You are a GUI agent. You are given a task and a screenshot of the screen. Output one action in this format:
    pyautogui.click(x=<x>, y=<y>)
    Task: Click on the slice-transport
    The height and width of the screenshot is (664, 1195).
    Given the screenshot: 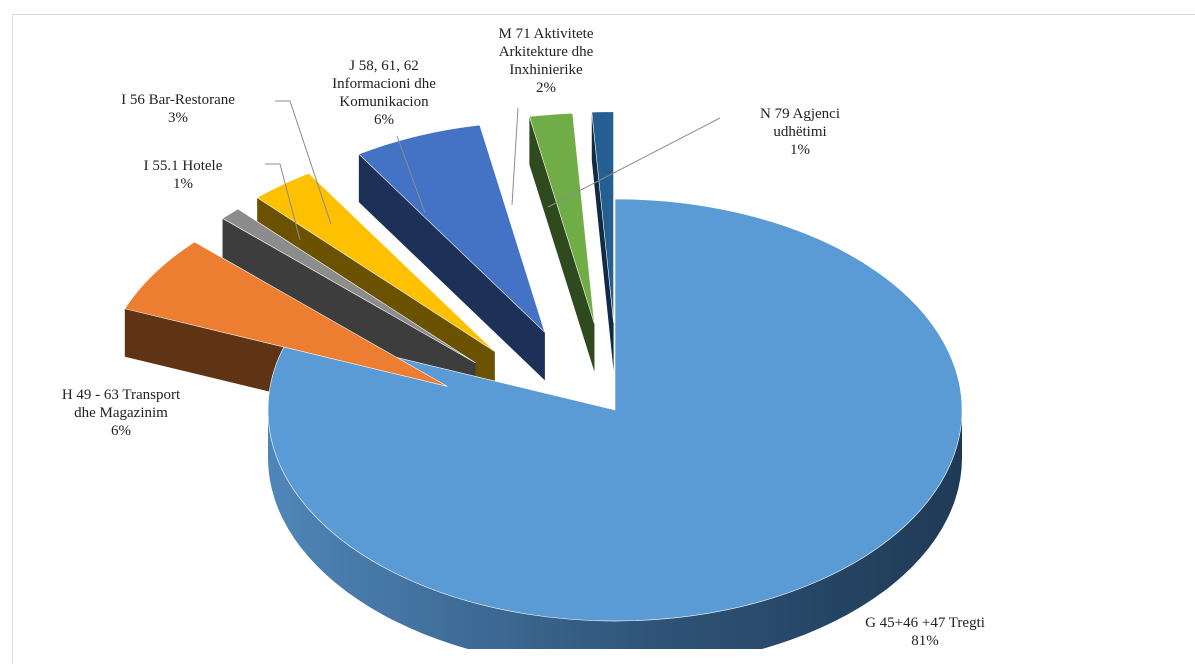 What is the action you would take?
    pyautogui.click(x=286, y=314)
    